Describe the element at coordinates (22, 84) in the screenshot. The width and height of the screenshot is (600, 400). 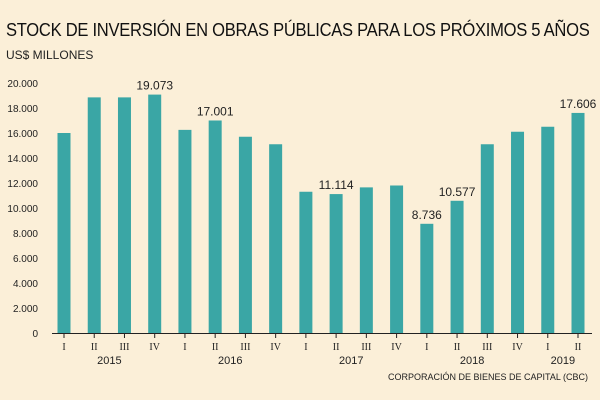
I see `y-tick-label: 20.000` at that location.